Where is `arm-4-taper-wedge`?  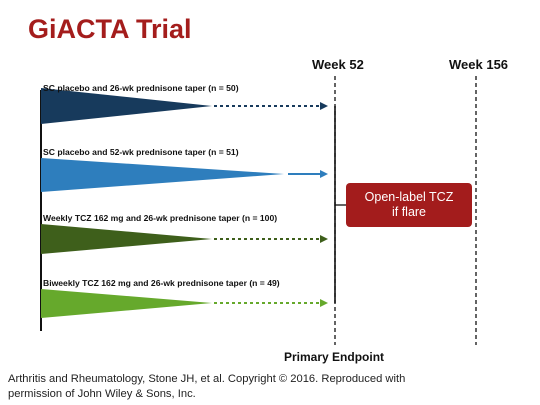 arm-4-taper-wedge is located at coordinates (126, 303).